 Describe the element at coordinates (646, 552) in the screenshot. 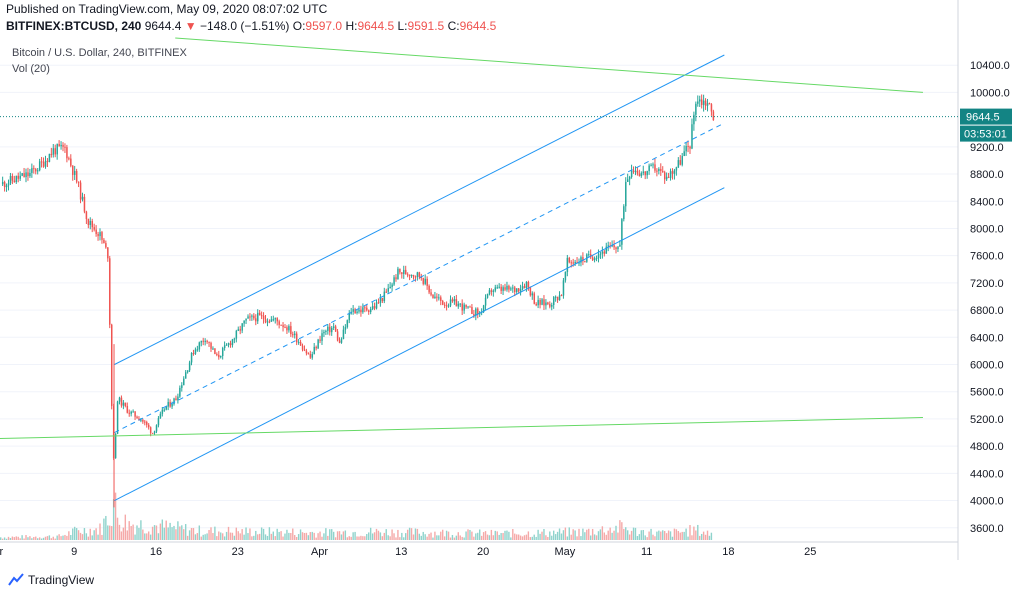

I see `x-tick-label: 11` at that location.